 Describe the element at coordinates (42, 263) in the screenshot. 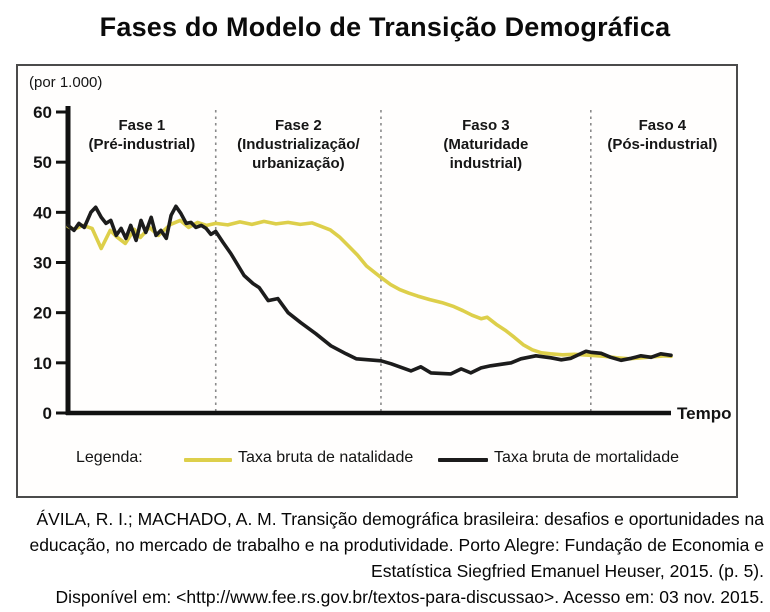

I see `y-axis-tick-label-30: 30` at that location.